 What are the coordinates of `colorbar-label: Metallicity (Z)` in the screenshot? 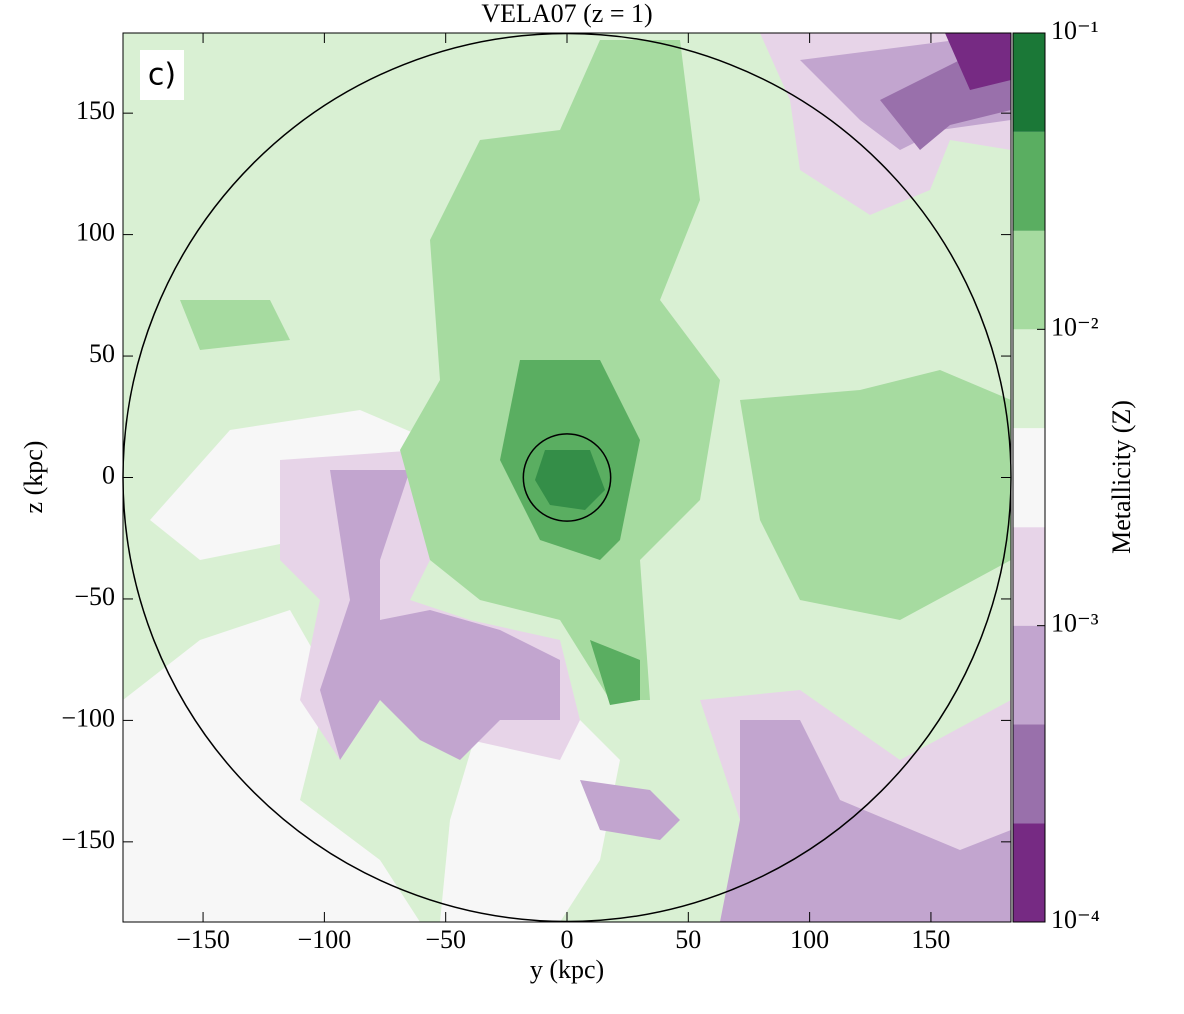 It's located at (1121, 477).